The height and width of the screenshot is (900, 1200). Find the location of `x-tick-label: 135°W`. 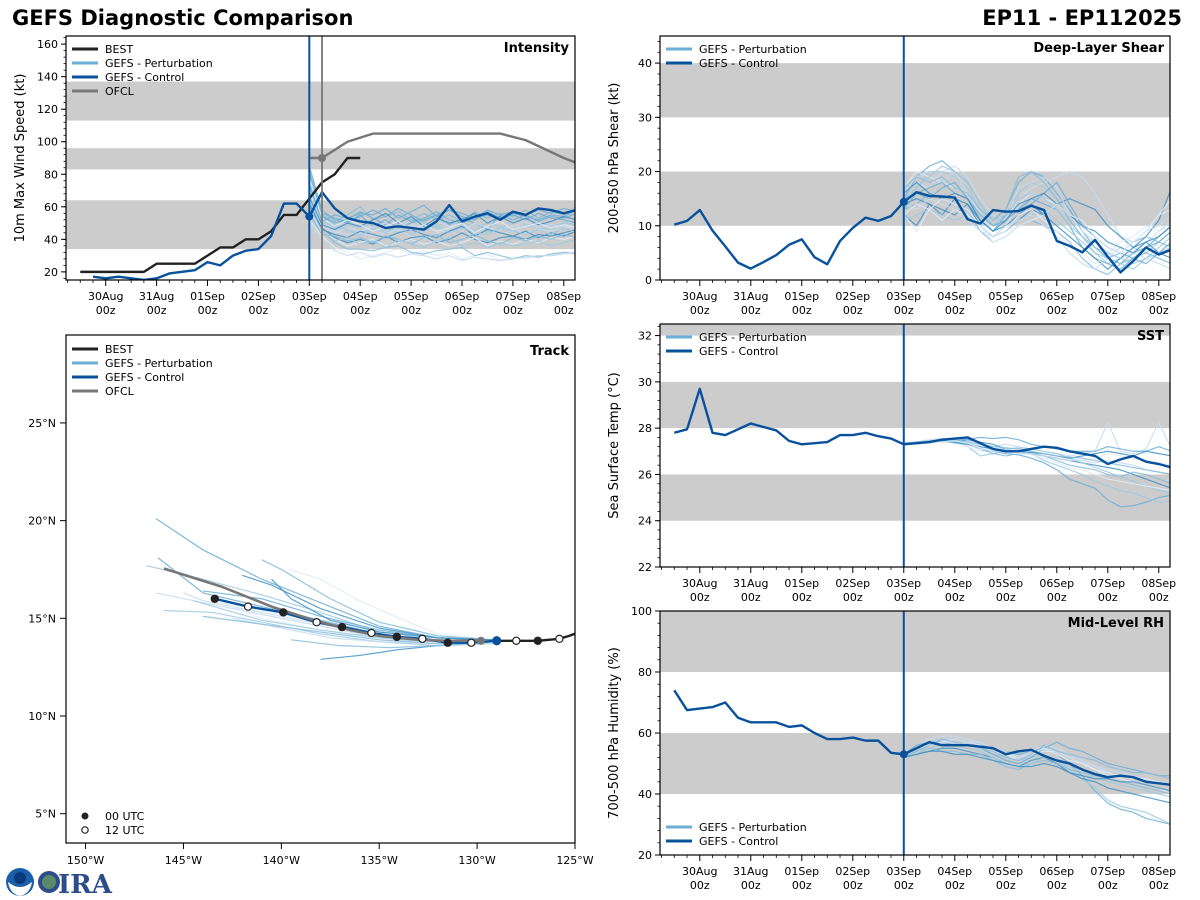

x-tick-label: 135°W is located at coordinates (379, 860).